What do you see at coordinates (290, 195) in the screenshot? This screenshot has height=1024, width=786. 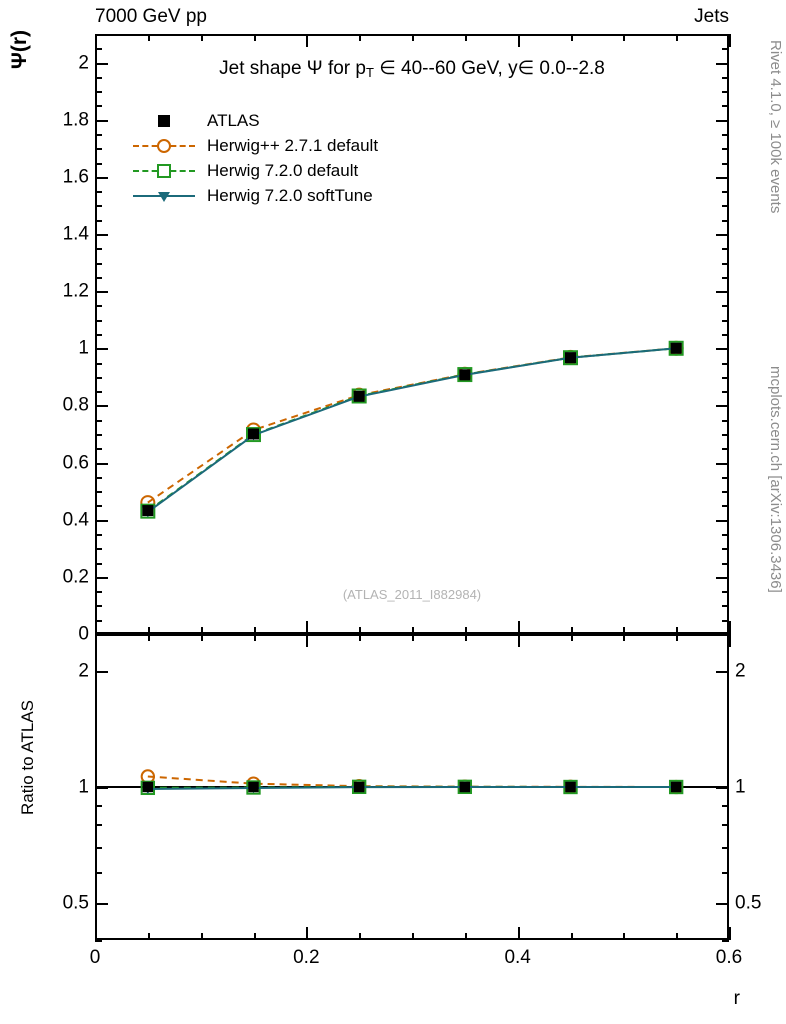 I see `legend-label-herwig720-softtune: Herwig 7.2.0 softTune` at bounding box center [290, 195].